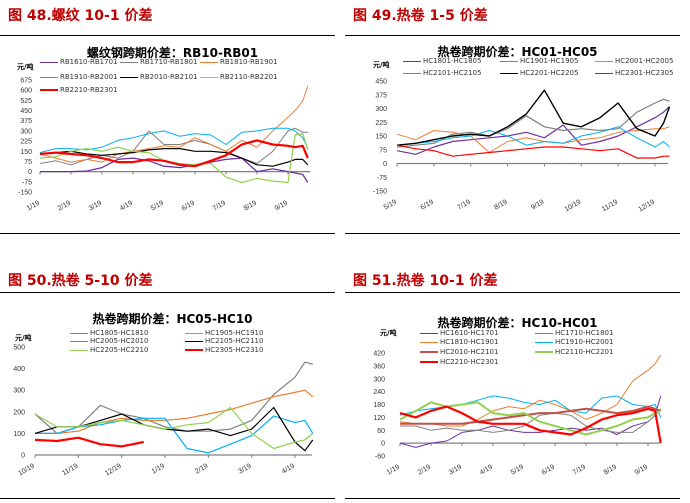 This screenshot has width=690, height=503. I want to click on legend-item: RB1810-RB1901, so click(239, 62).